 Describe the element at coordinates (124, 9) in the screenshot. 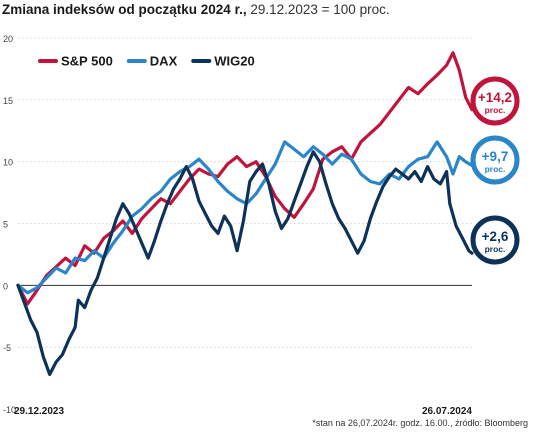

I see `chart-title: Zmiana indeksów od początku 2024 r.,` at that location.